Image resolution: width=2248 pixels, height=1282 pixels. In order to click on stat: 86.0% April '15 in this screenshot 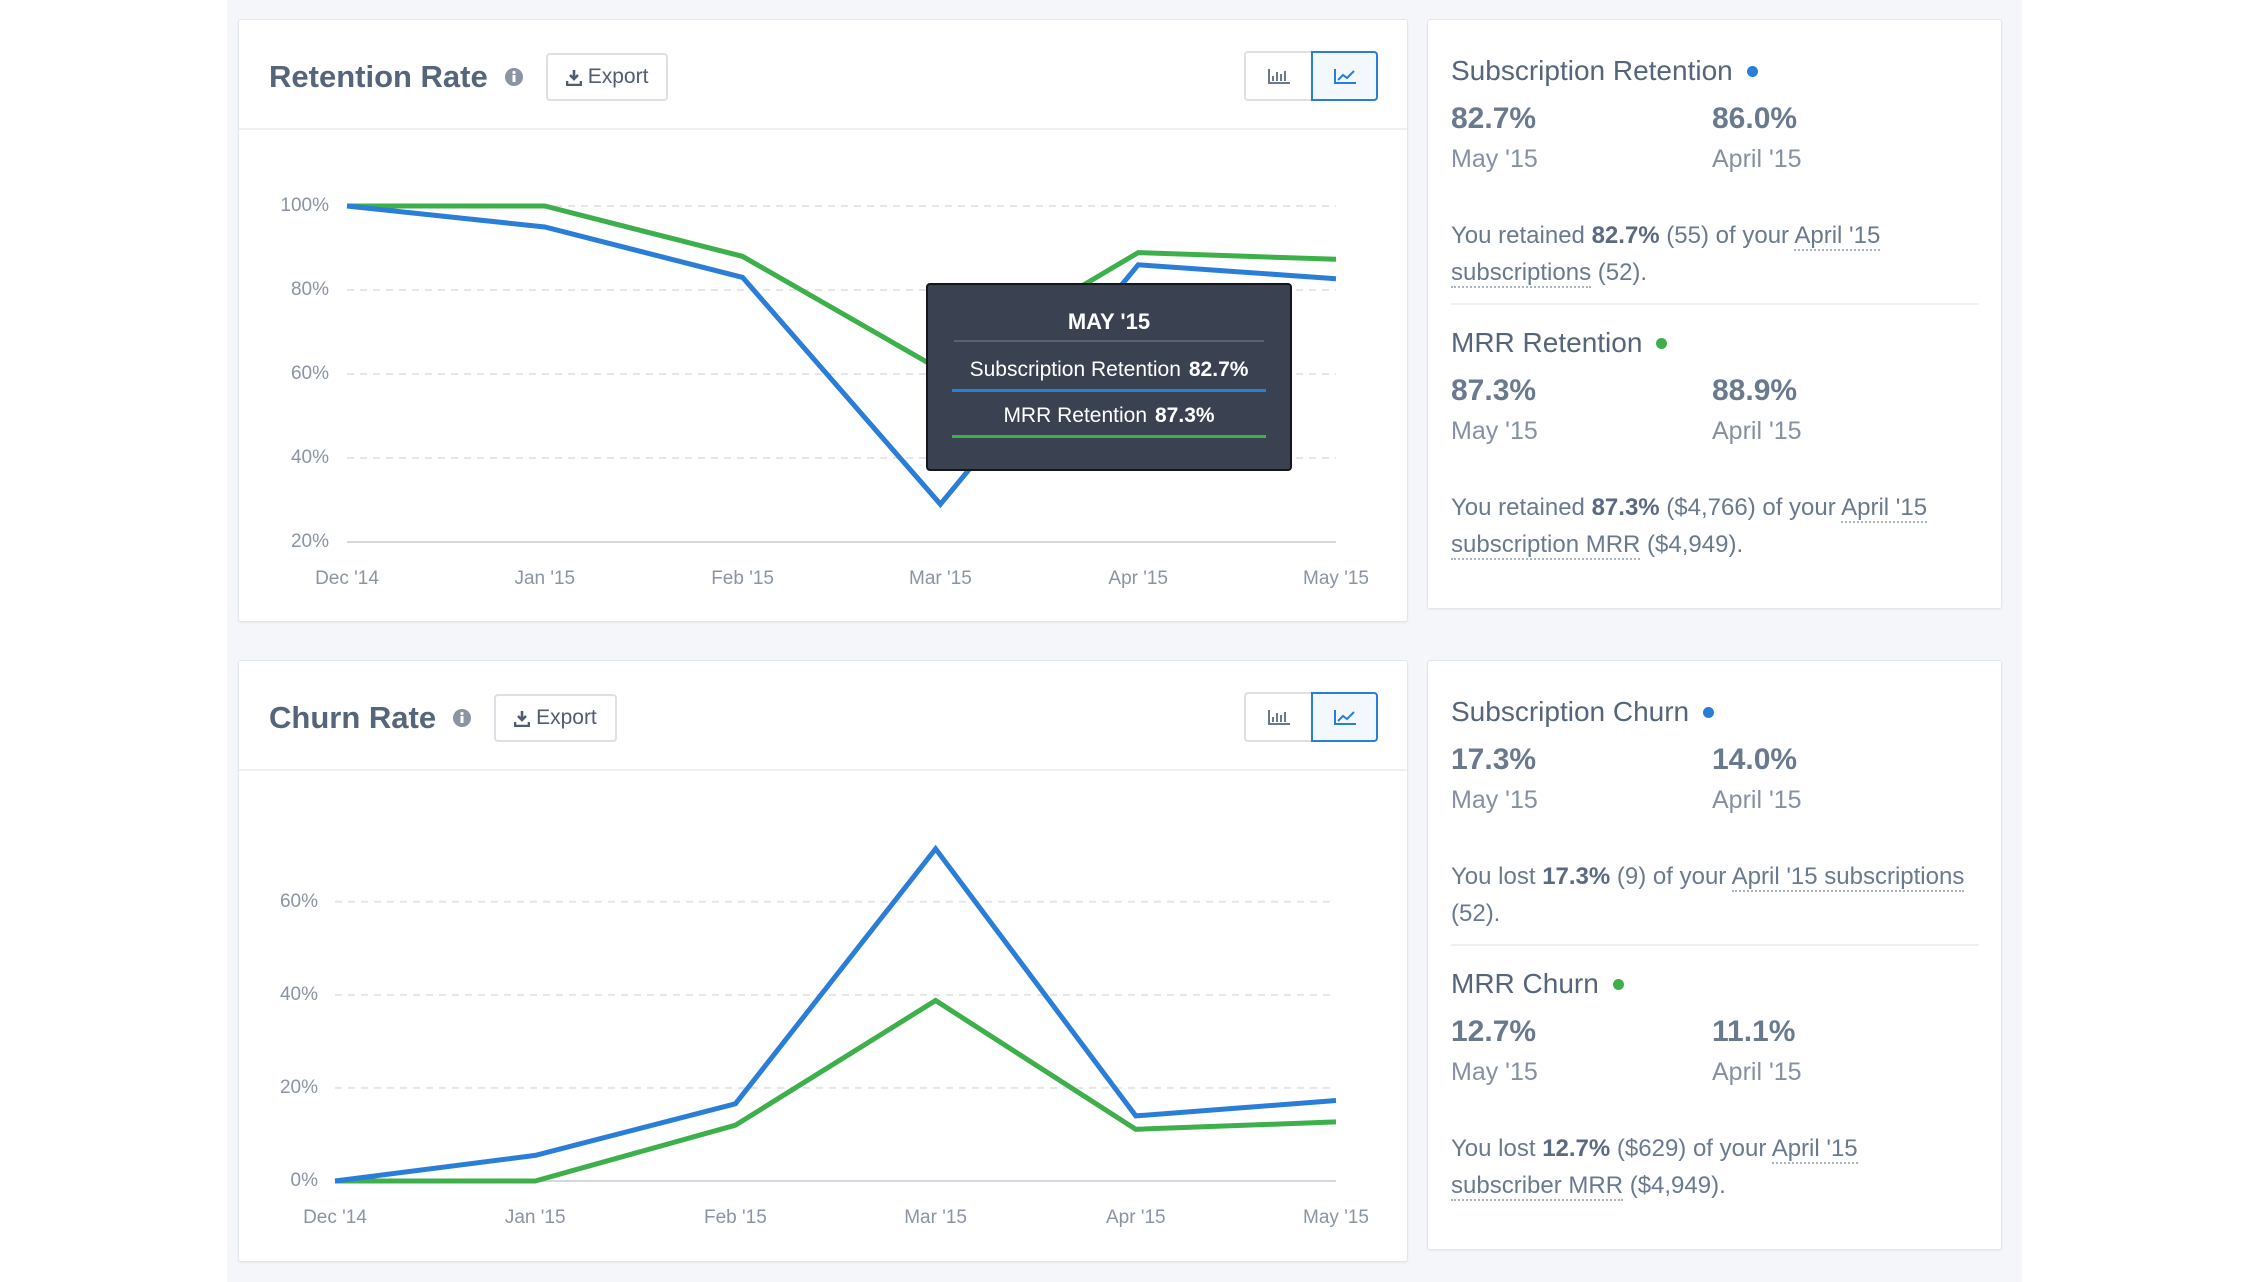, I will do `click(1842, 137)`.